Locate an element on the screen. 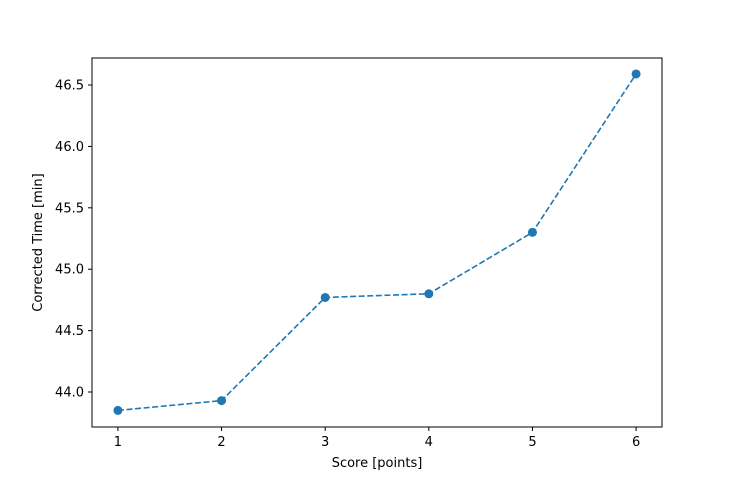 Image resolution: width=736 pixels, height=484 pixels. x-tick-label: 5 is located at coordinates (532, 442).